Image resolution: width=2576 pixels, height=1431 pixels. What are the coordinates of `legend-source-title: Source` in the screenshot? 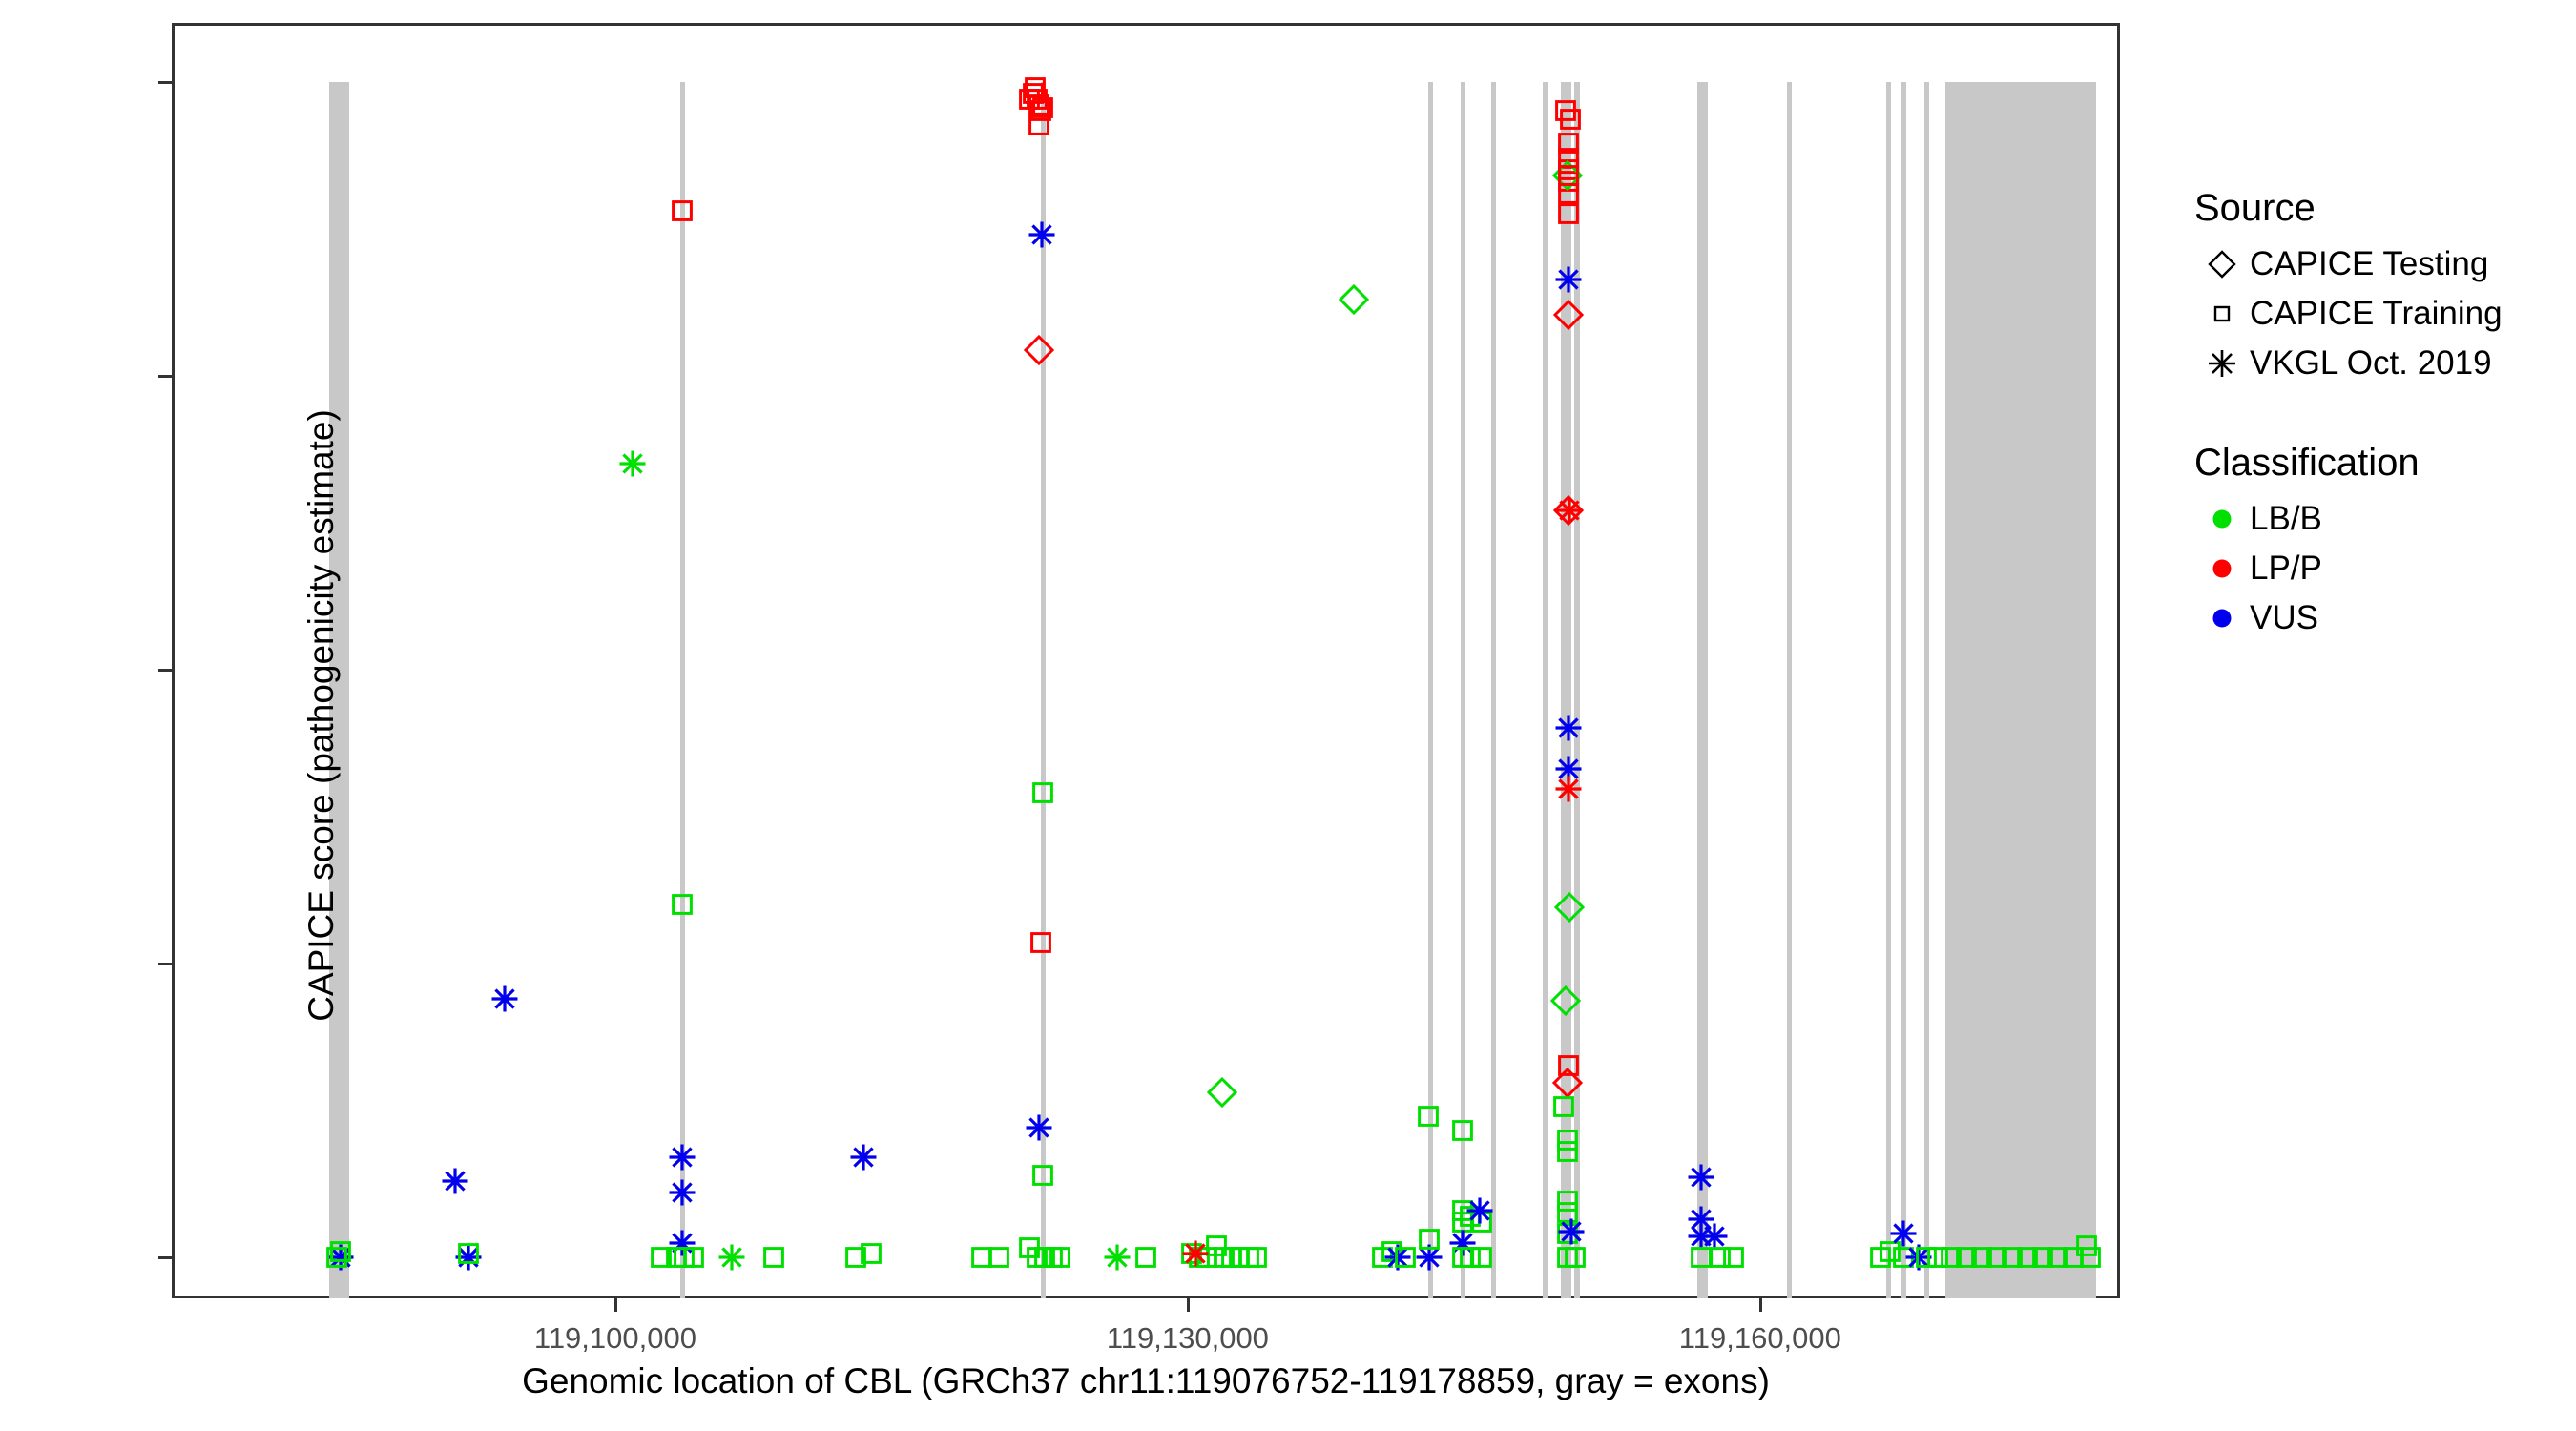 It's located at (2255, 208).